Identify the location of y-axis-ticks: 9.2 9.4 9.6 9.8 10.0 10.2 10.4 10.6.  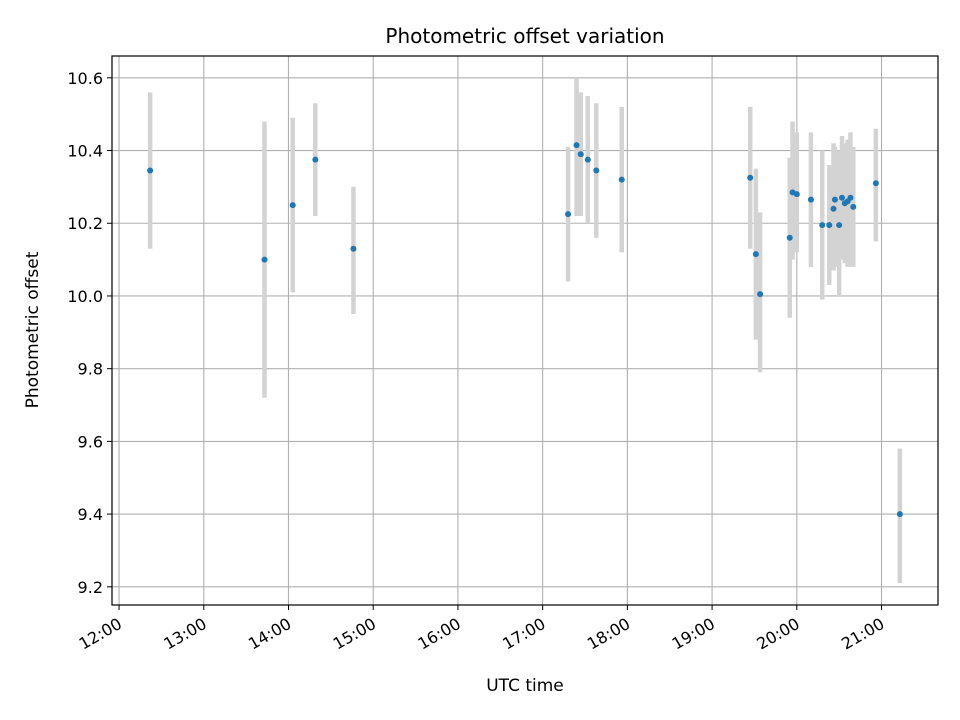
(89, 333).